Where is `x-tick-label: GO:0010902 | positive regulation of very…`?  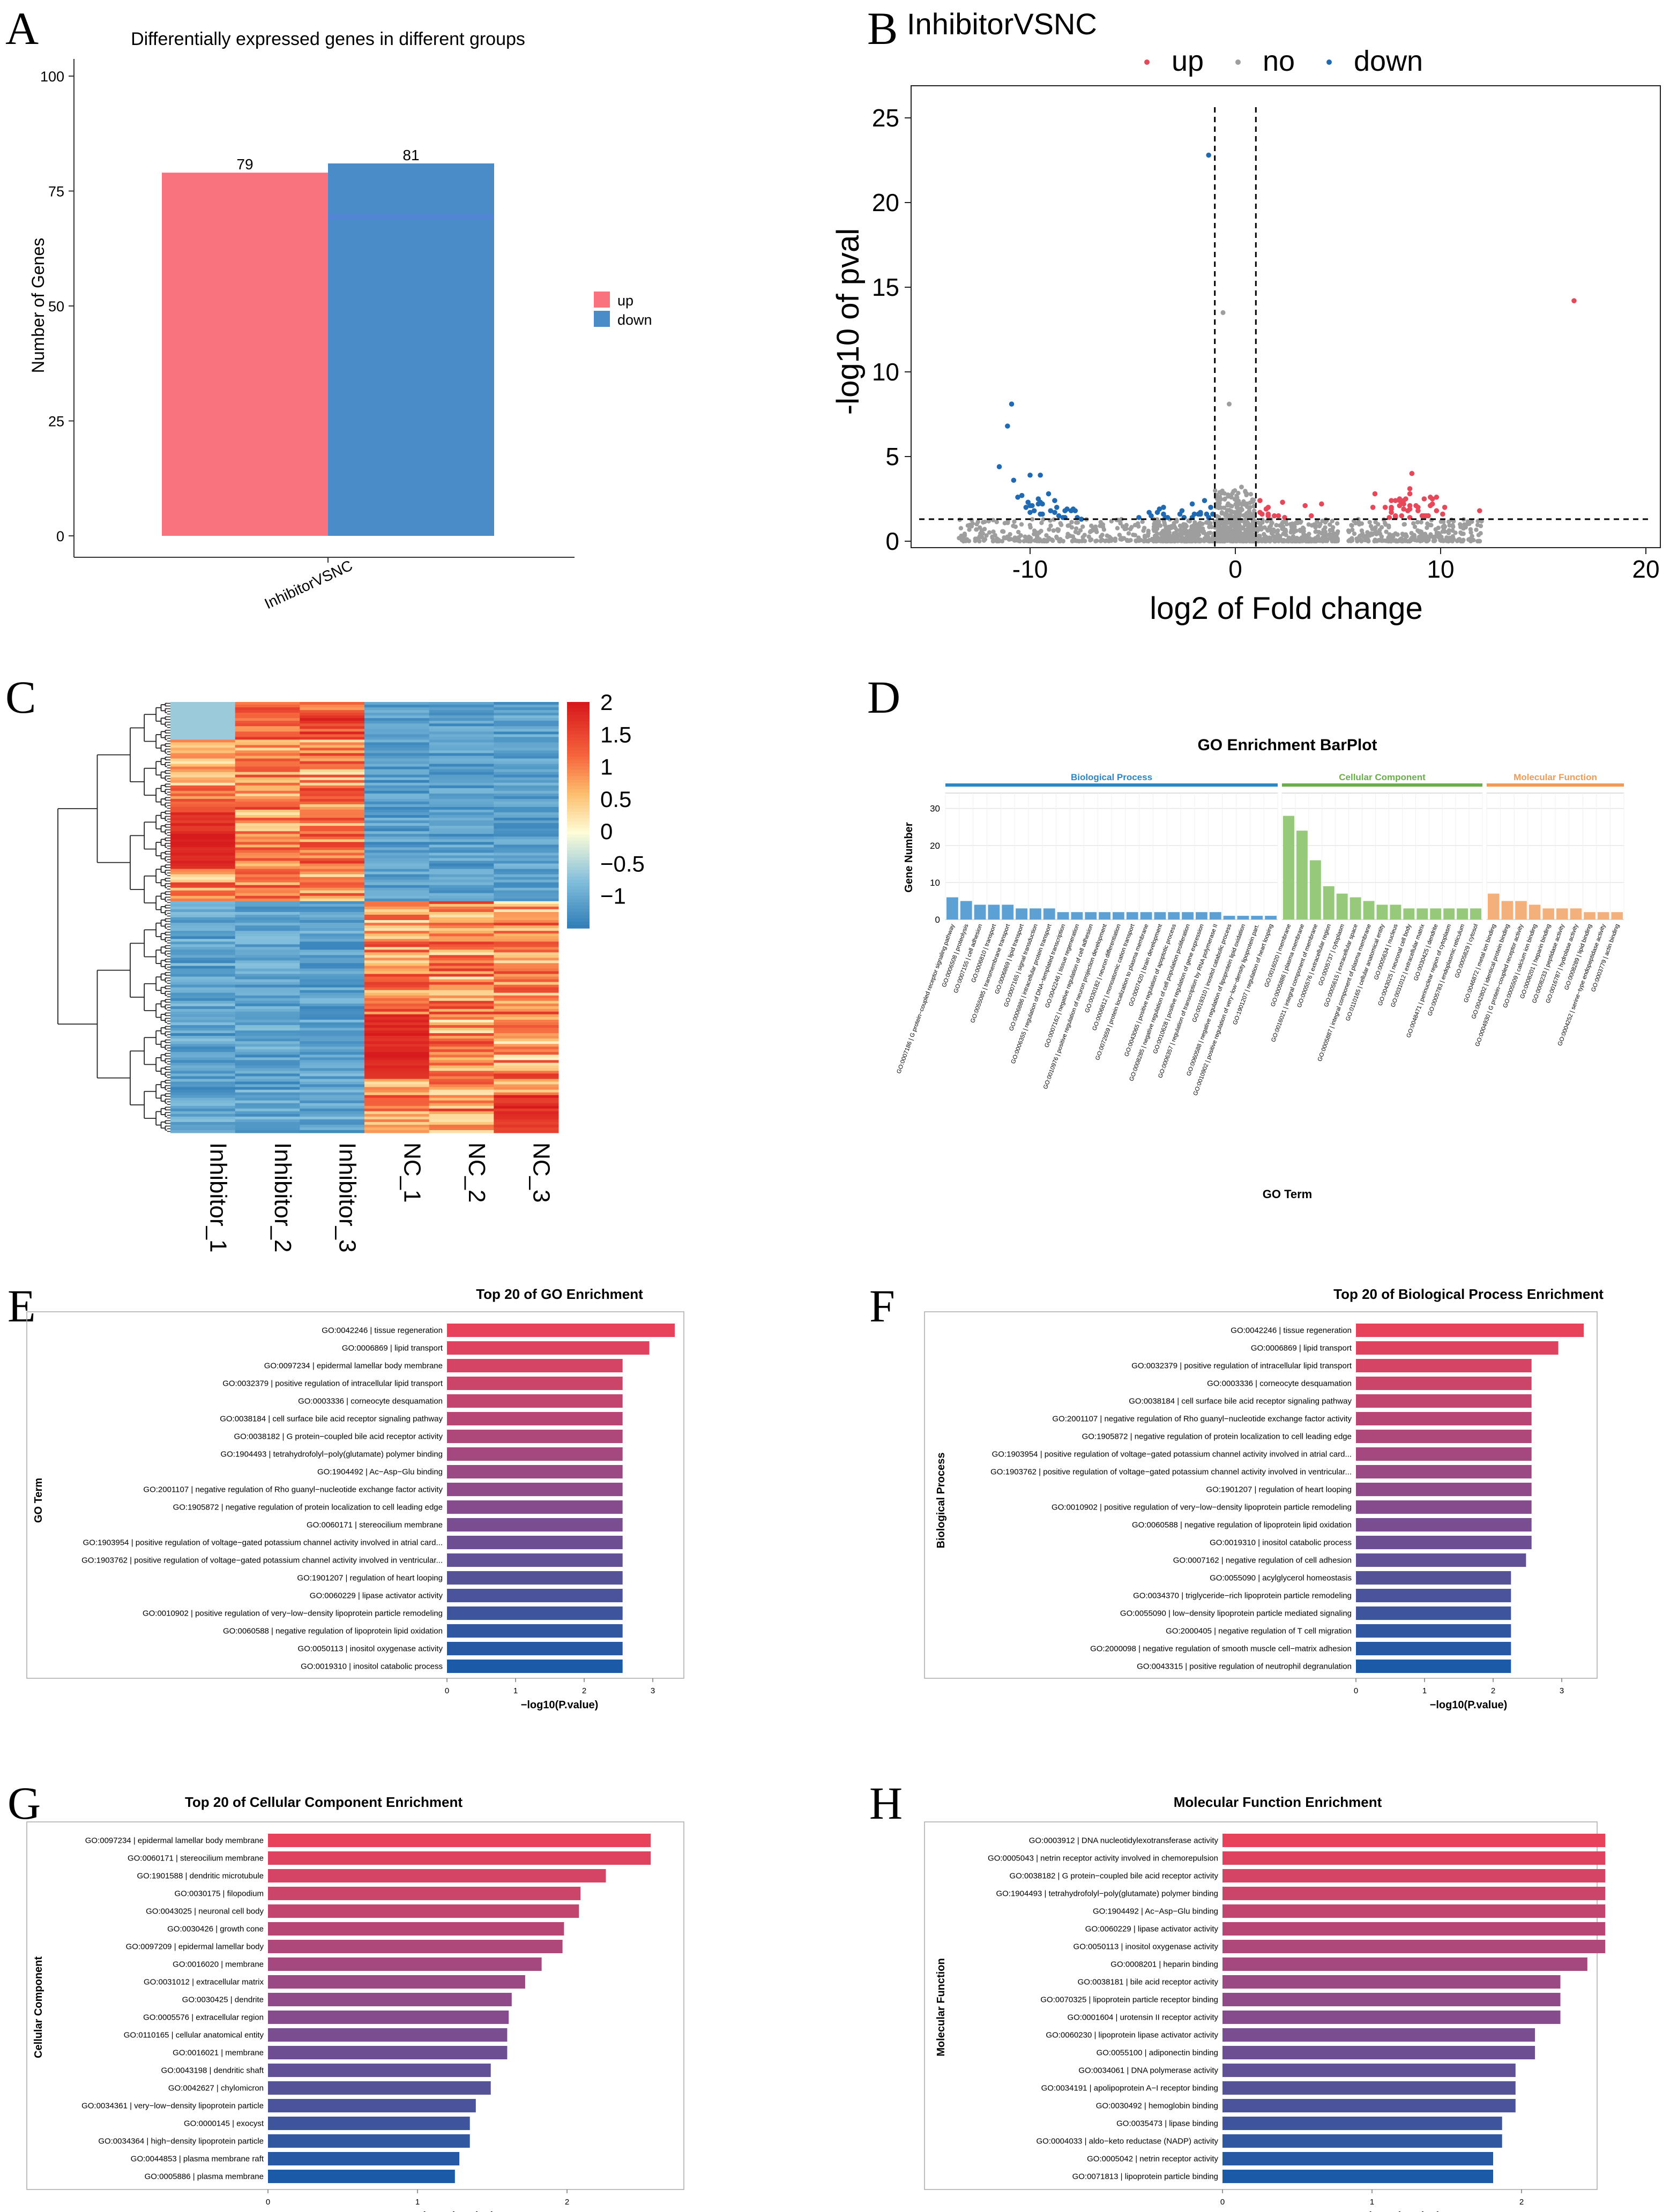 x-tick-label: GO:0010902 | positive regulation of very… is located at coordinates (1227, 1009).